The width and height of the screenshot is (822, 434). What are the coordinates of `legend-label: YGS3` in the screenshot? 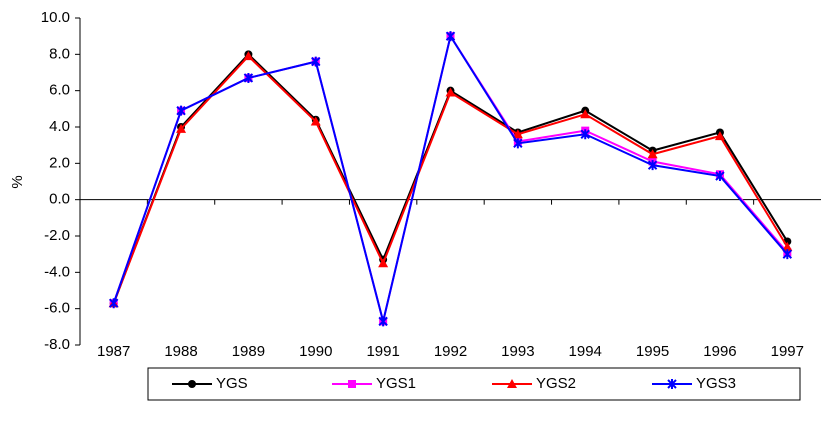 It's located at (716, 383).